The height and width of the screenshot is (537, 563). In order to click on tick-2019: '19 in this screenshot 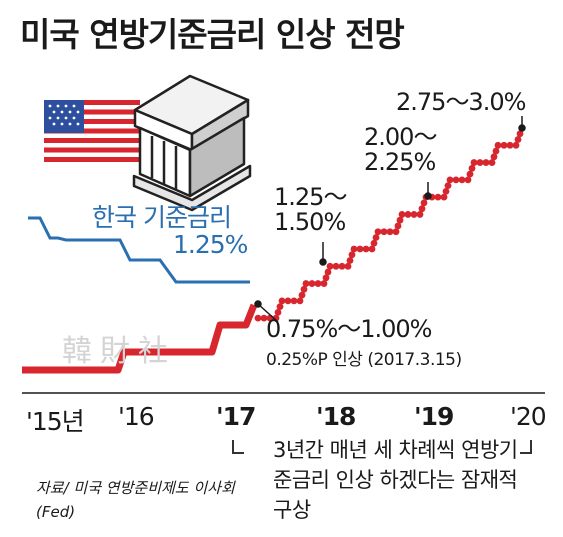, I will do `click(434, 416)`.